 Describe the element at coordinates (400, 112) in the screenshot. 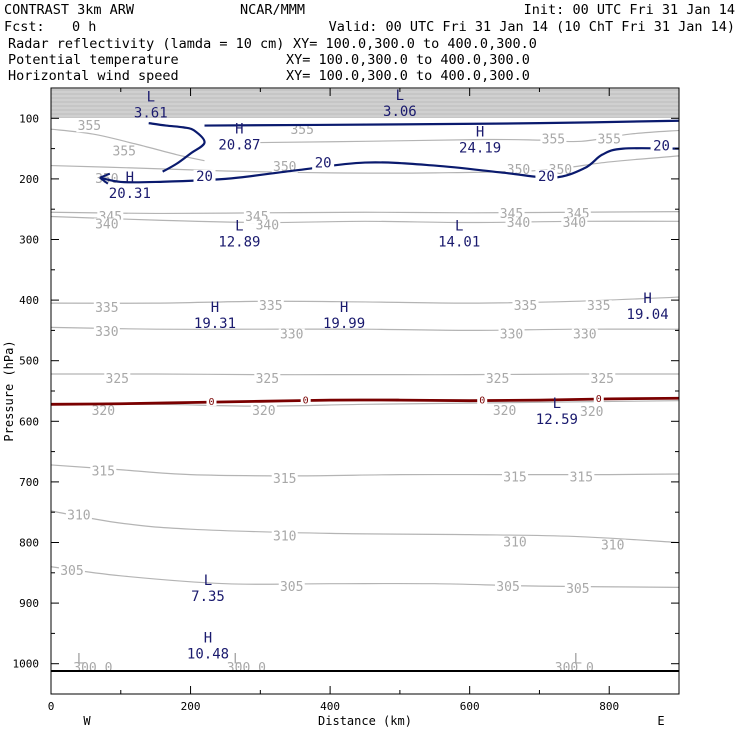

I see `wind-extremum-value: 3.06` at that location.